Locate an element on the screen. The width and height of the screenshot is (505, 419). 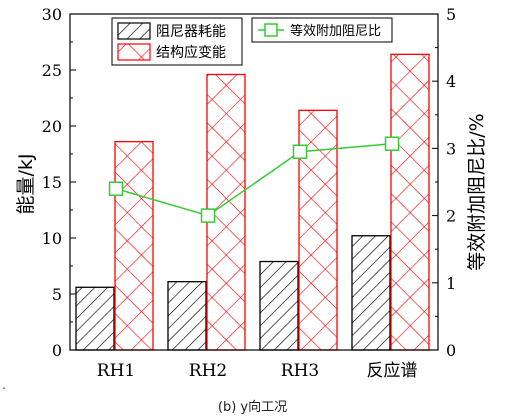
y-axis-label: 能量/kJ is located at coordinates (26, 183).